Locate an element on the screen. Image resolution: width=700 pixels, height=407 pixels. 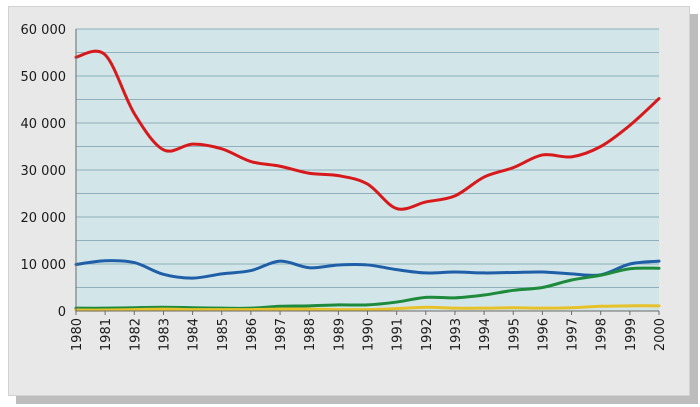
y-tick-label: 20 000 is located at coordinates (44, 218).